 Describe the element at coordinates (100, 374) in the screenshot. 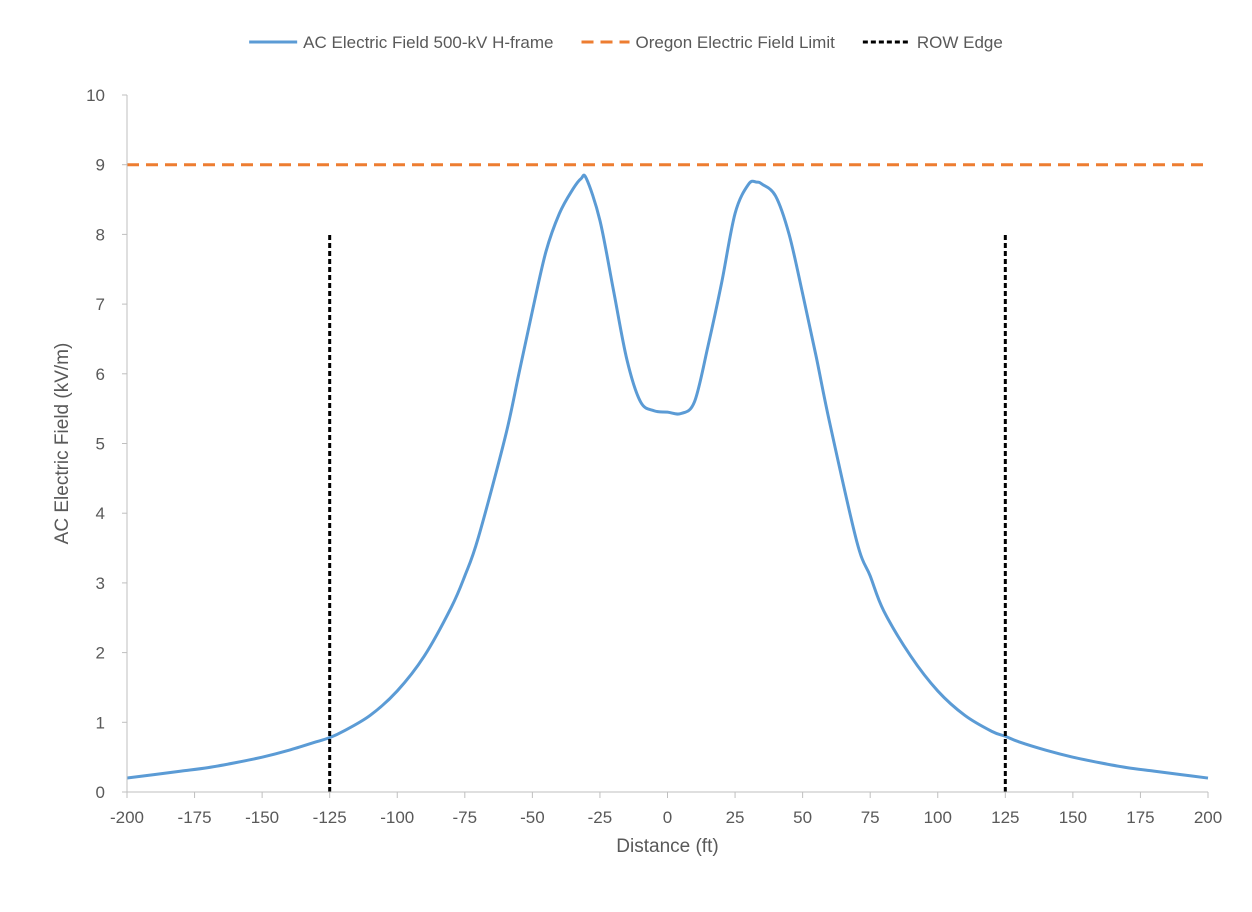

I see `y-tick-label: 6` at that location.